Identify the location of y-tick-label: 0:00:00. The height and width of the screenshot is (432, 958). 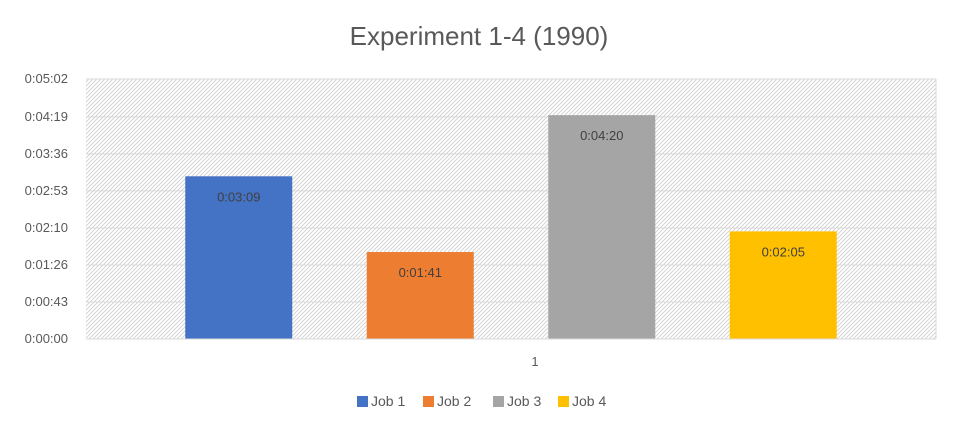
(46, 338).